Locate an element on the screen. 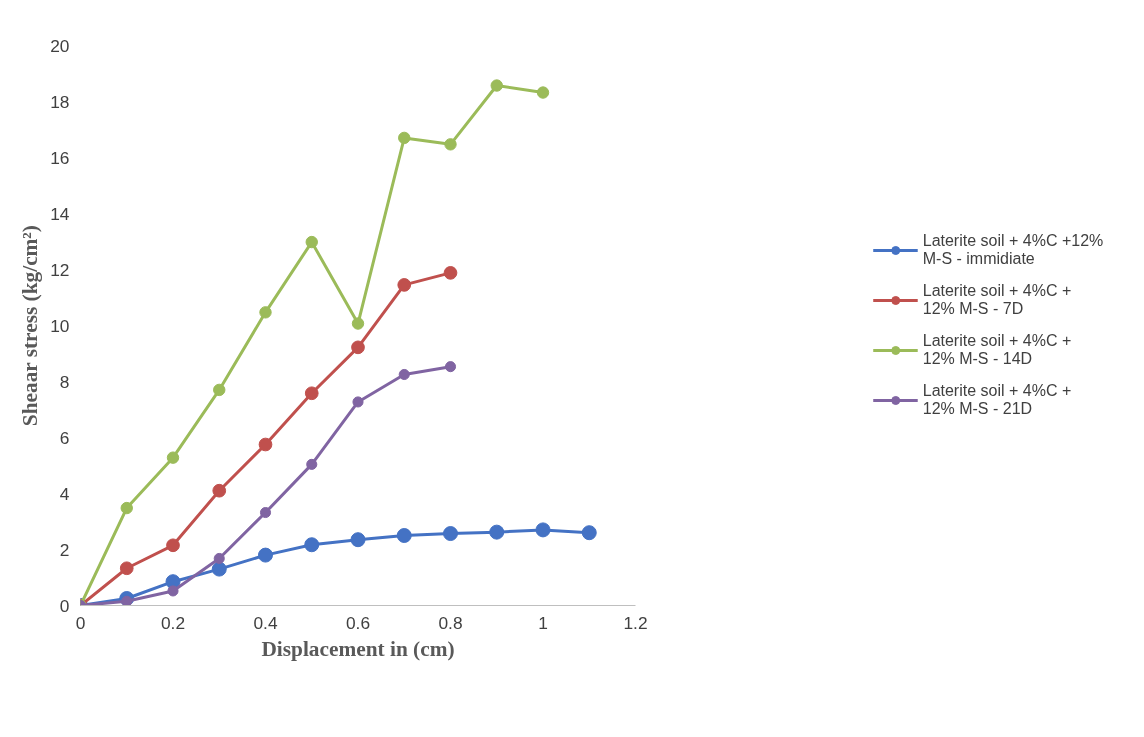 Image resolution: width=1144 pixels, height=737 pixels. y-tick-label: 2 is located at coordinates (64, 549).